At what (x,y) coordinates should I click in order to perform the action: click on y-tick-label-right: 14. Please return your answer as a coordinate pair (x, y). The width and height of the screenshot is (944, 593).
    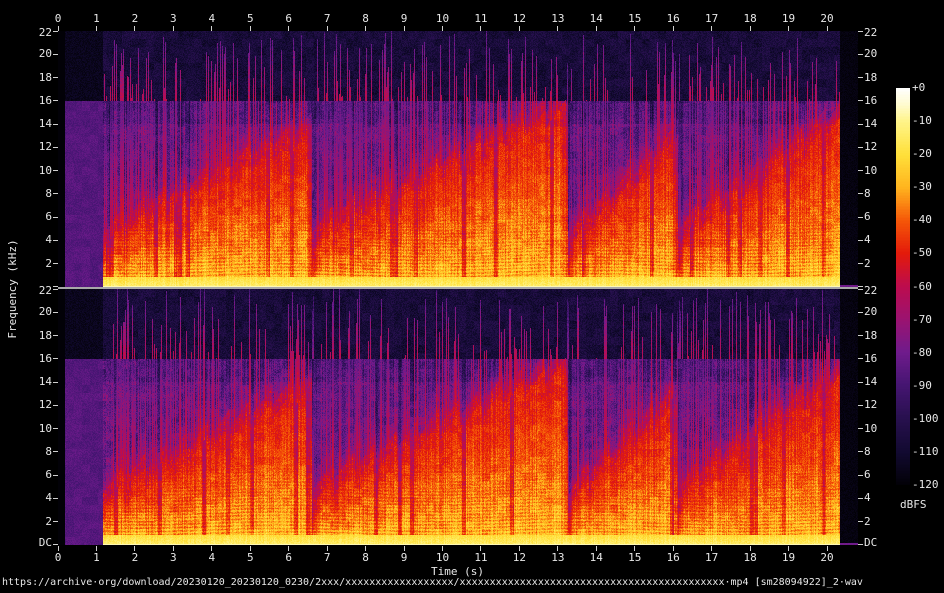
    Looking at the image, I should click on (871, 124).